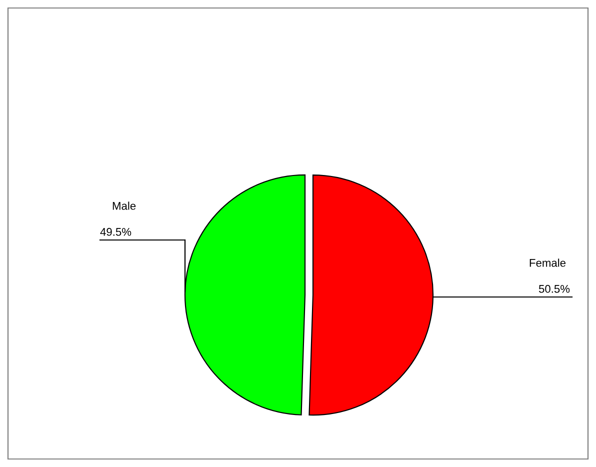  What do you see at coordinates (554, 288) in the screenshot?
I see `data-label: 50.5%` at bounding box center [554, 288].